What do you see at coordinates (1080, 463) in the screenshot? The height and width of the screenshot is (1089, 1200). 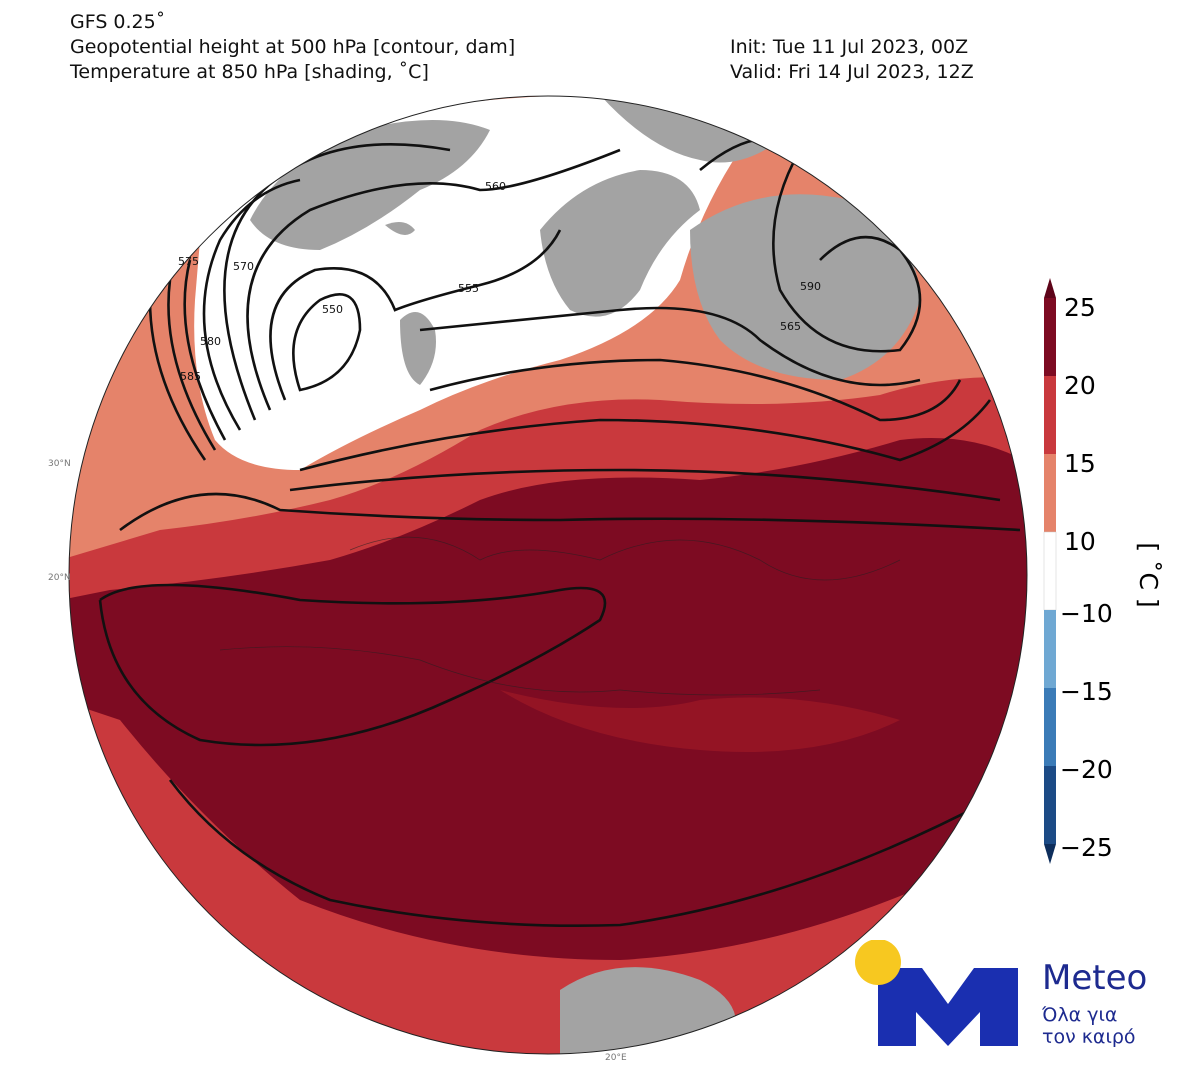 I see `colorbar-tick: 15` at bounding box center [1080, 463].